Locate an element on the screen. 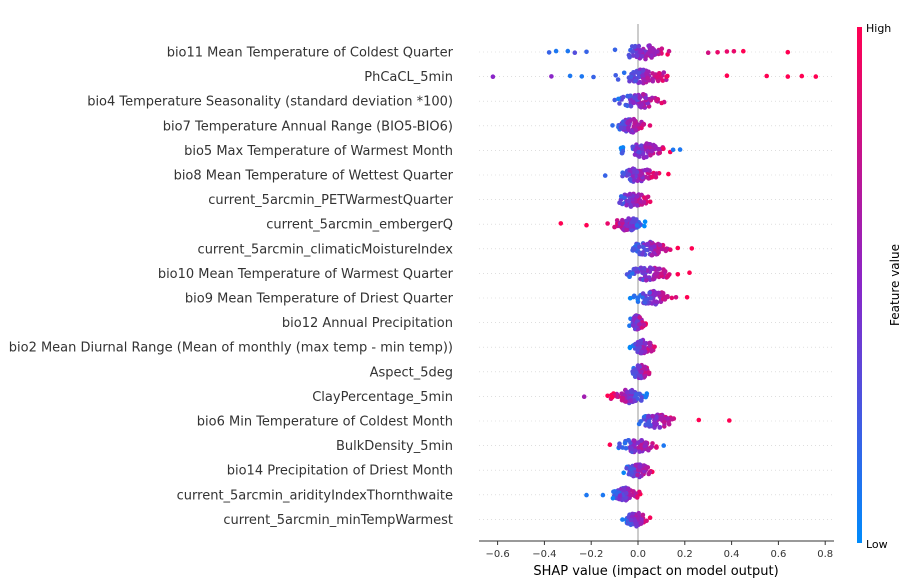  colorbar-gradient is located at coordinates (859, 285).